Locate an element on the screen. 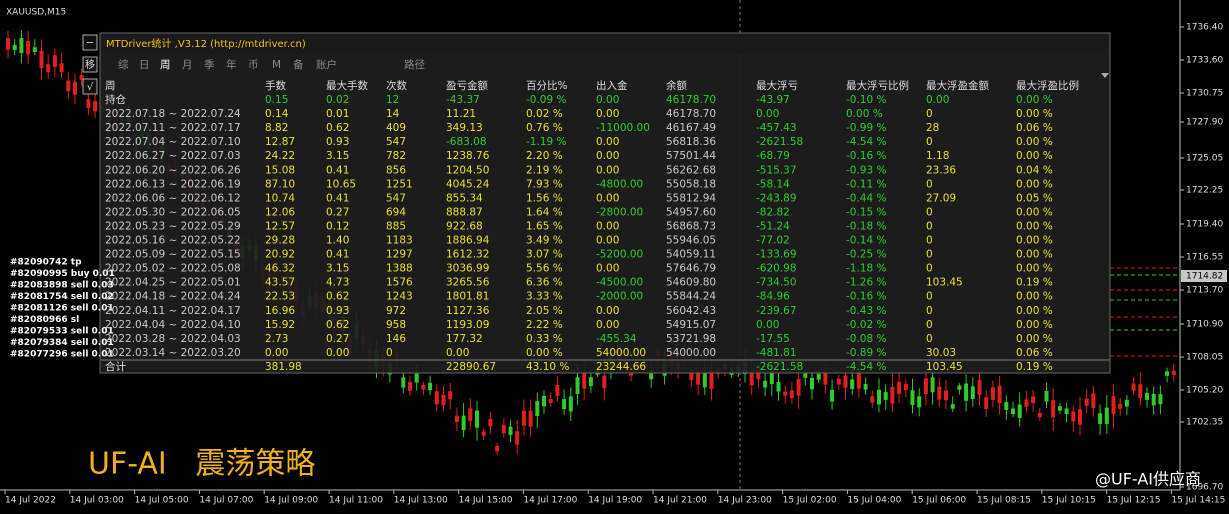 The width and height of the screenshot is (1229, 514). table-cell: -620.98 is located at coordinates (776, 269).